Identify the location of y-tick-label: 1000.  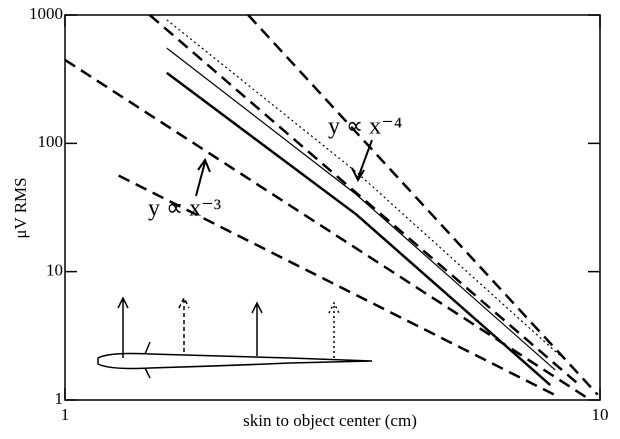
(46, 13).